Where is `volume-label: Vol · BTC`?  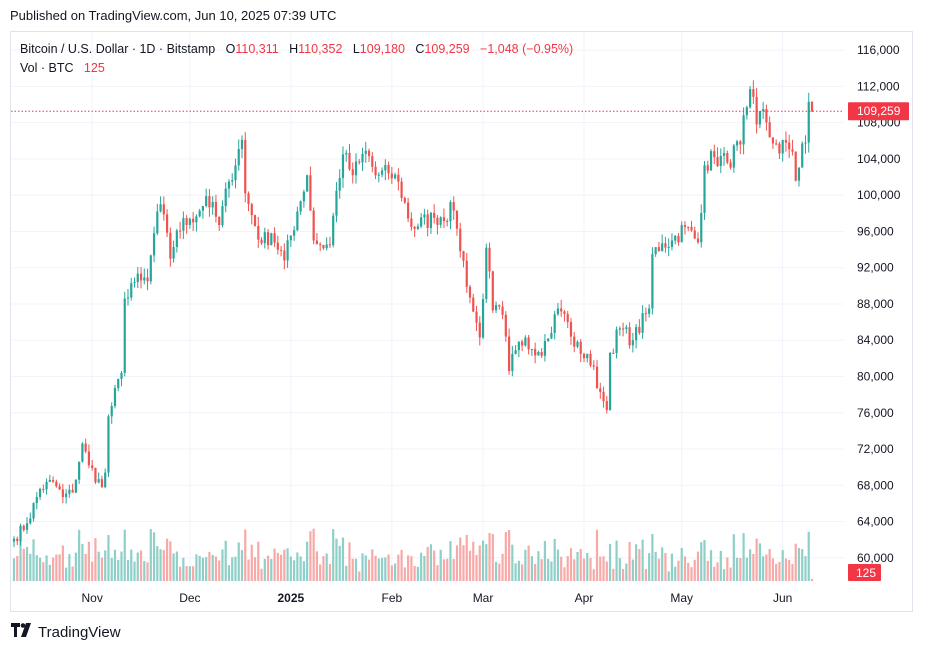
volume-label: Vol · BTC is located at coordinates (47, 68).